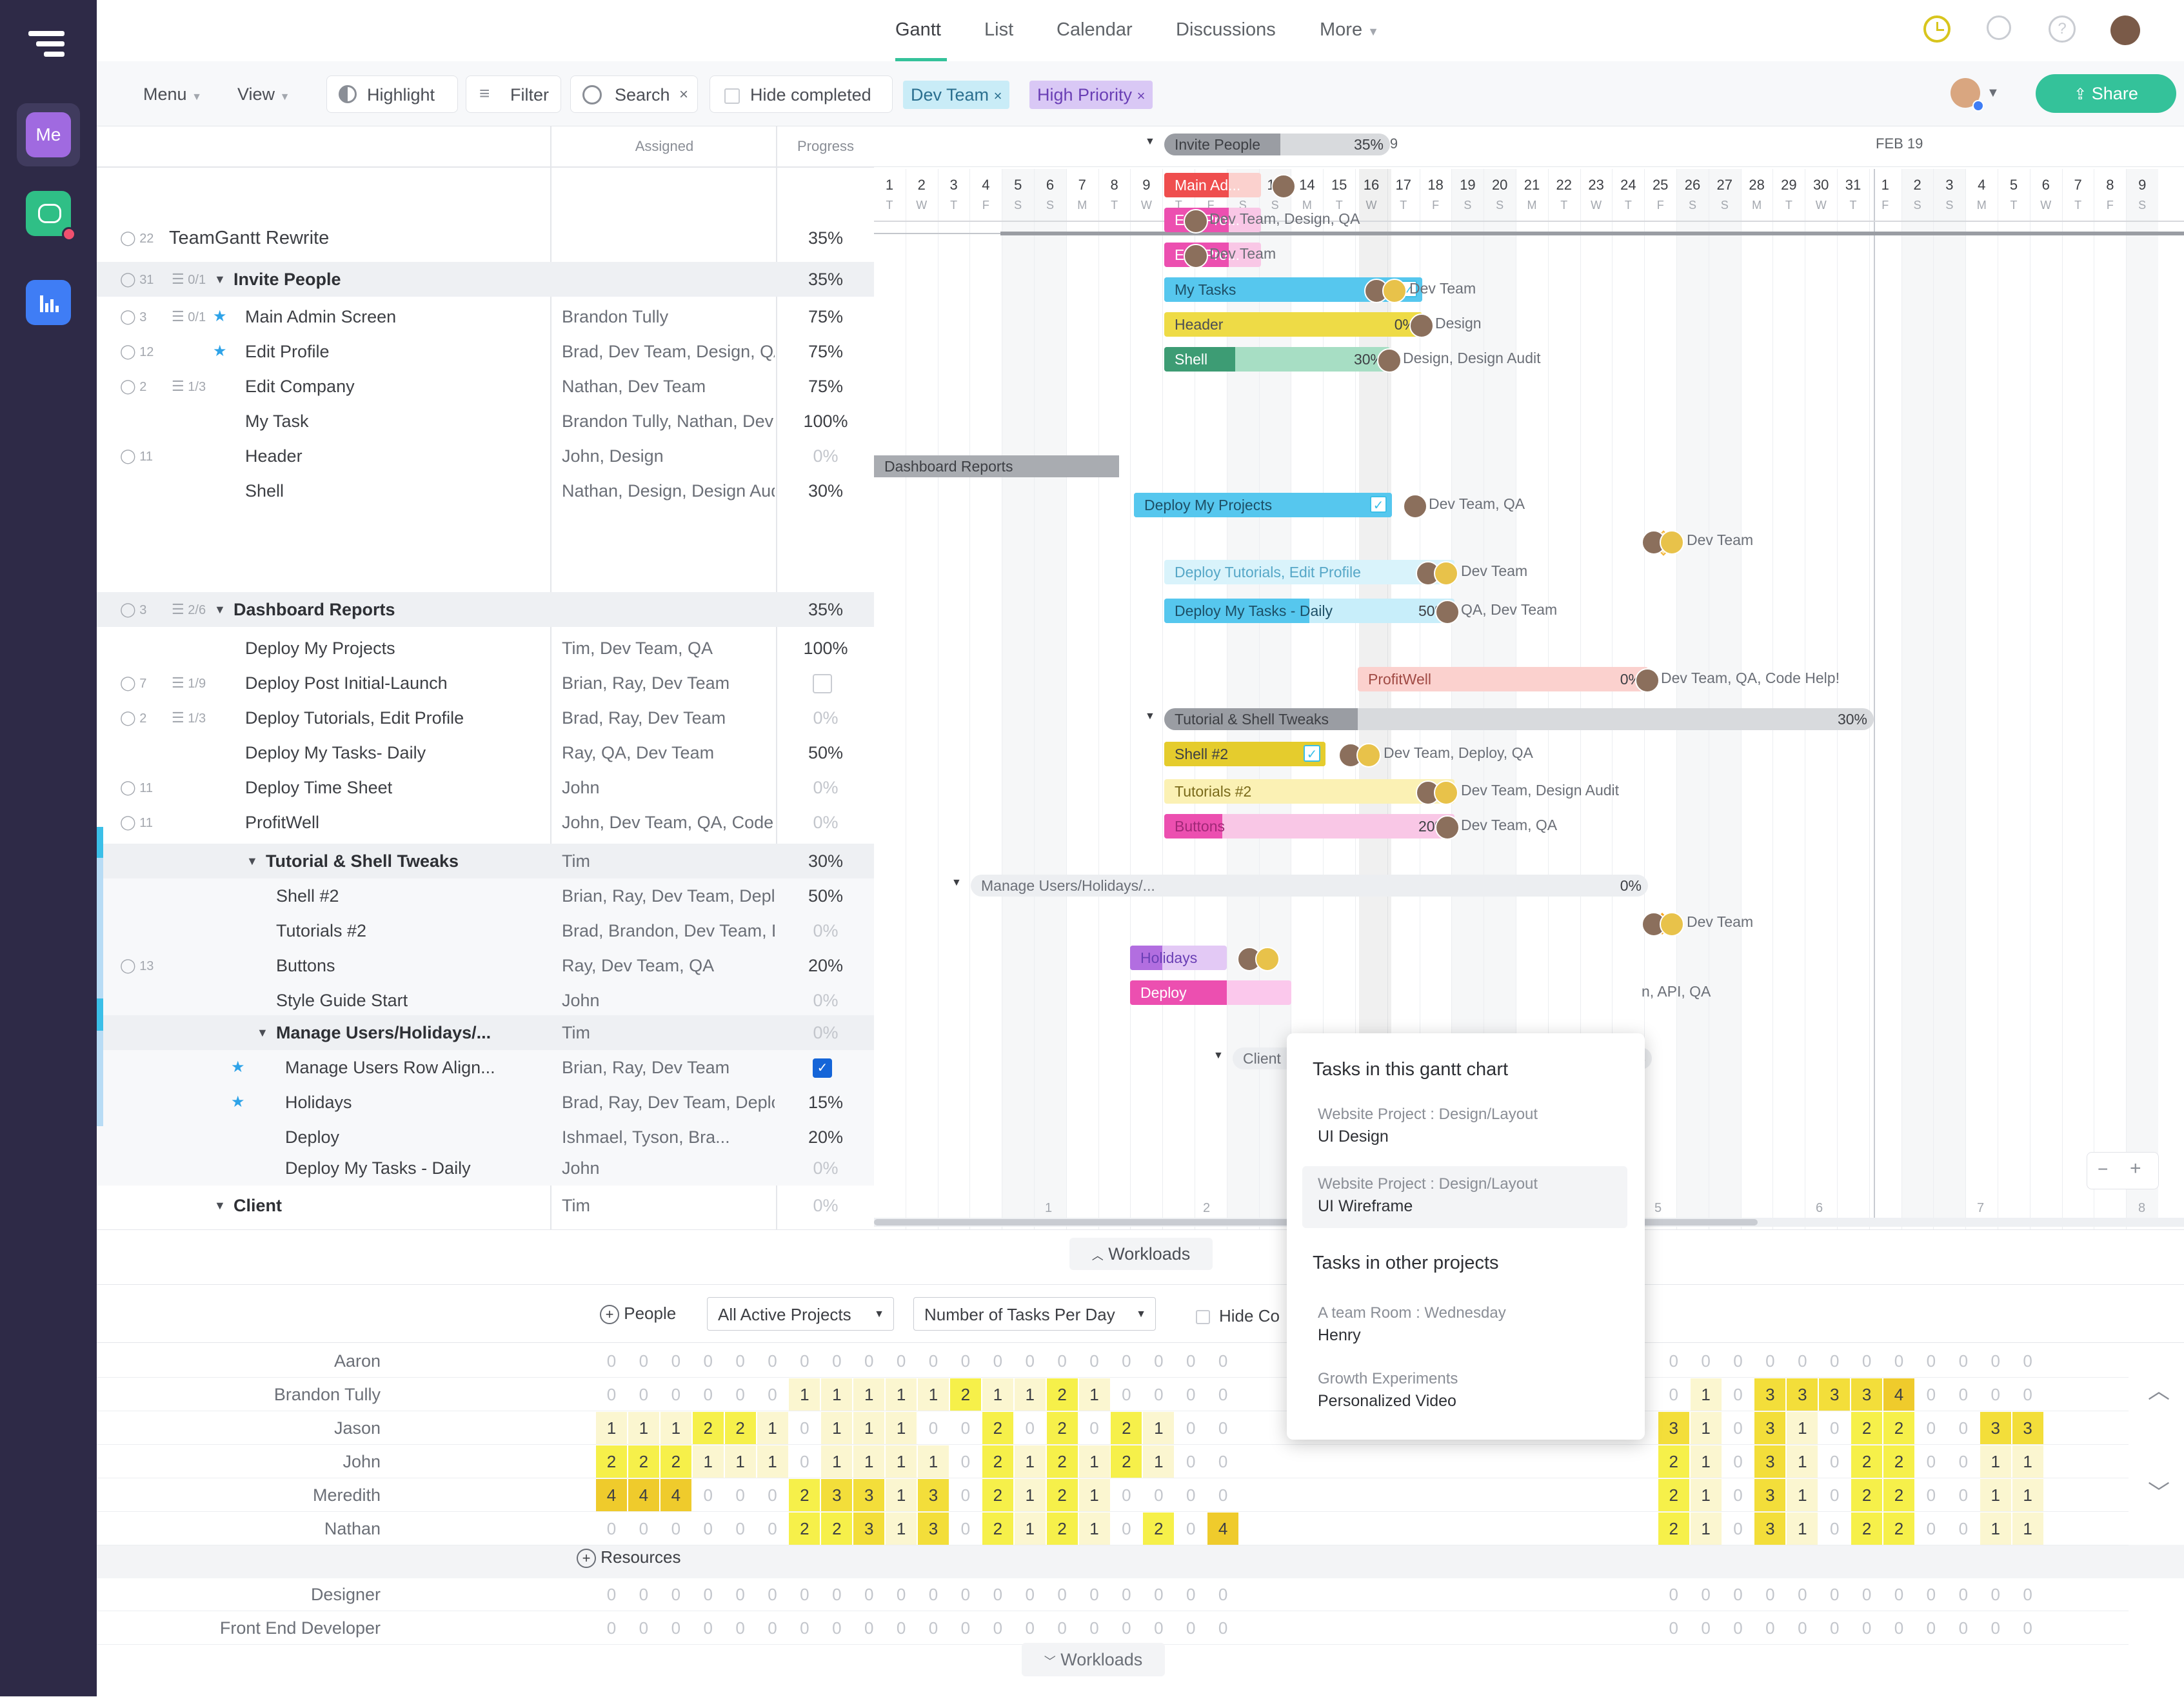 Image resolution: width=2184 pixels, height=1697 pixels. What do you see at coordinates (2125, 30) in the screenshot?
I see `user-avatar` at bounding box center [2125, 30].